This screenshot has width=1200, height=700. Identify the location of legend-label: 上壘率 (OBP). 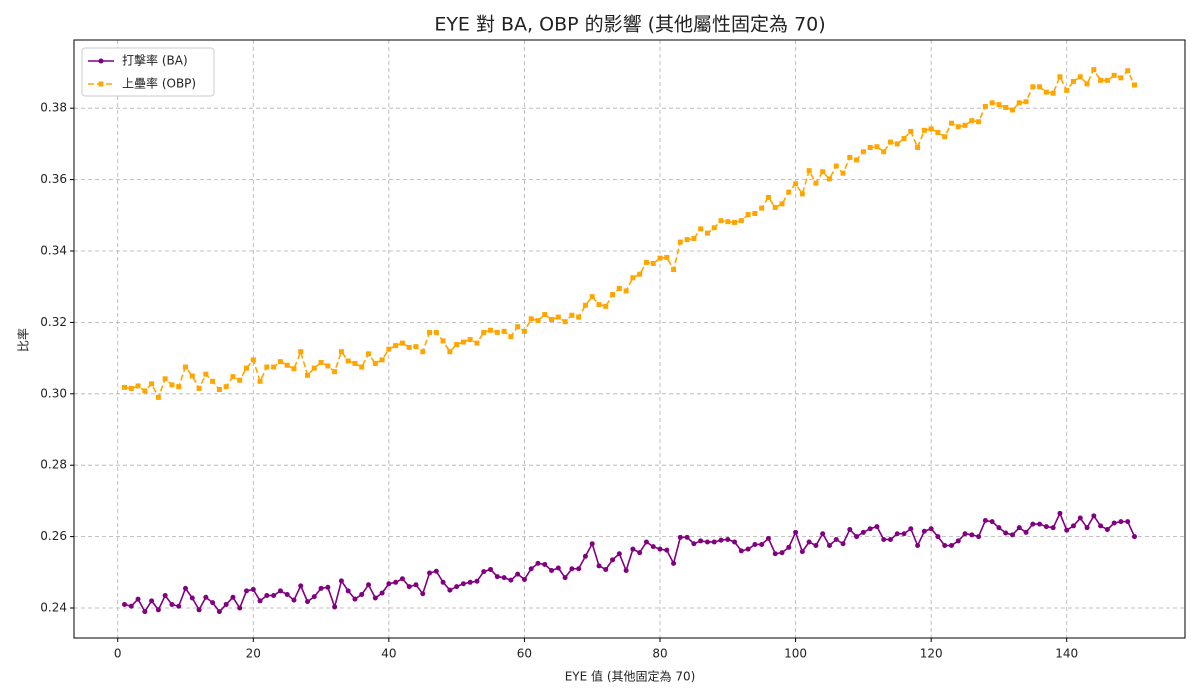
(159, 83).